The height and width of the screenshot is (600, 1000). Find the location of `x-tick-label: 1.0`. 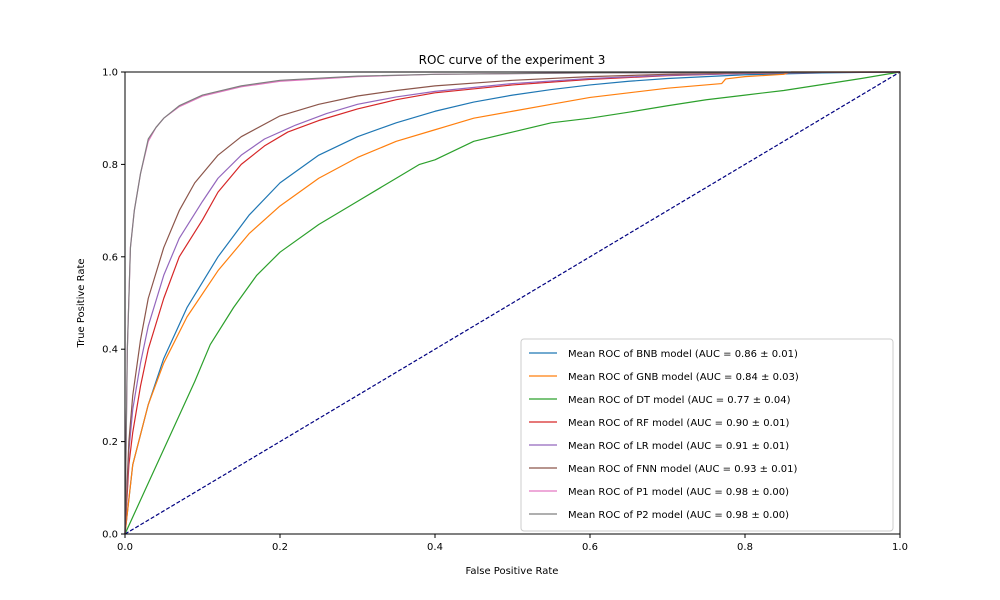

x-tick-label: 1.0 is located at coordinates (900, 547).